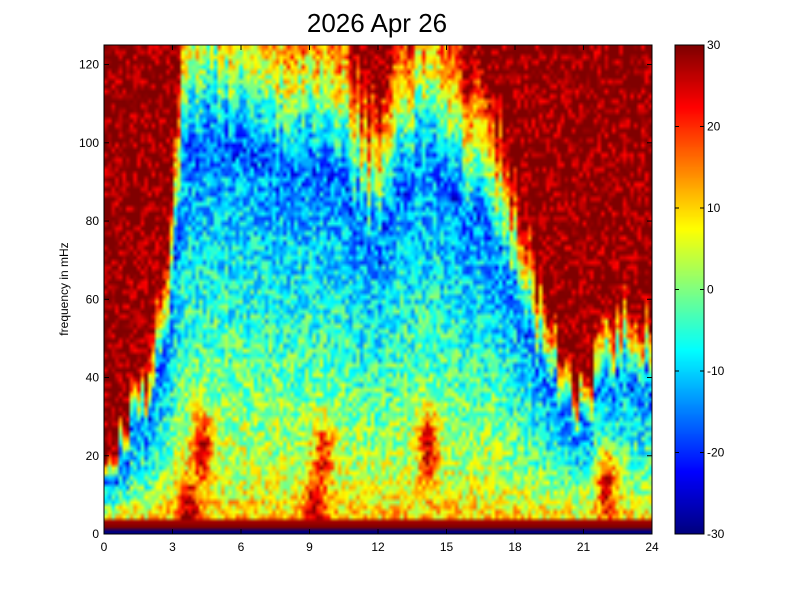 The image size is (801, 600). What do you see at coordinates (515, 547) in the screenshot?
I see `x-tick-label: 18` at bounding box center [515, 547].